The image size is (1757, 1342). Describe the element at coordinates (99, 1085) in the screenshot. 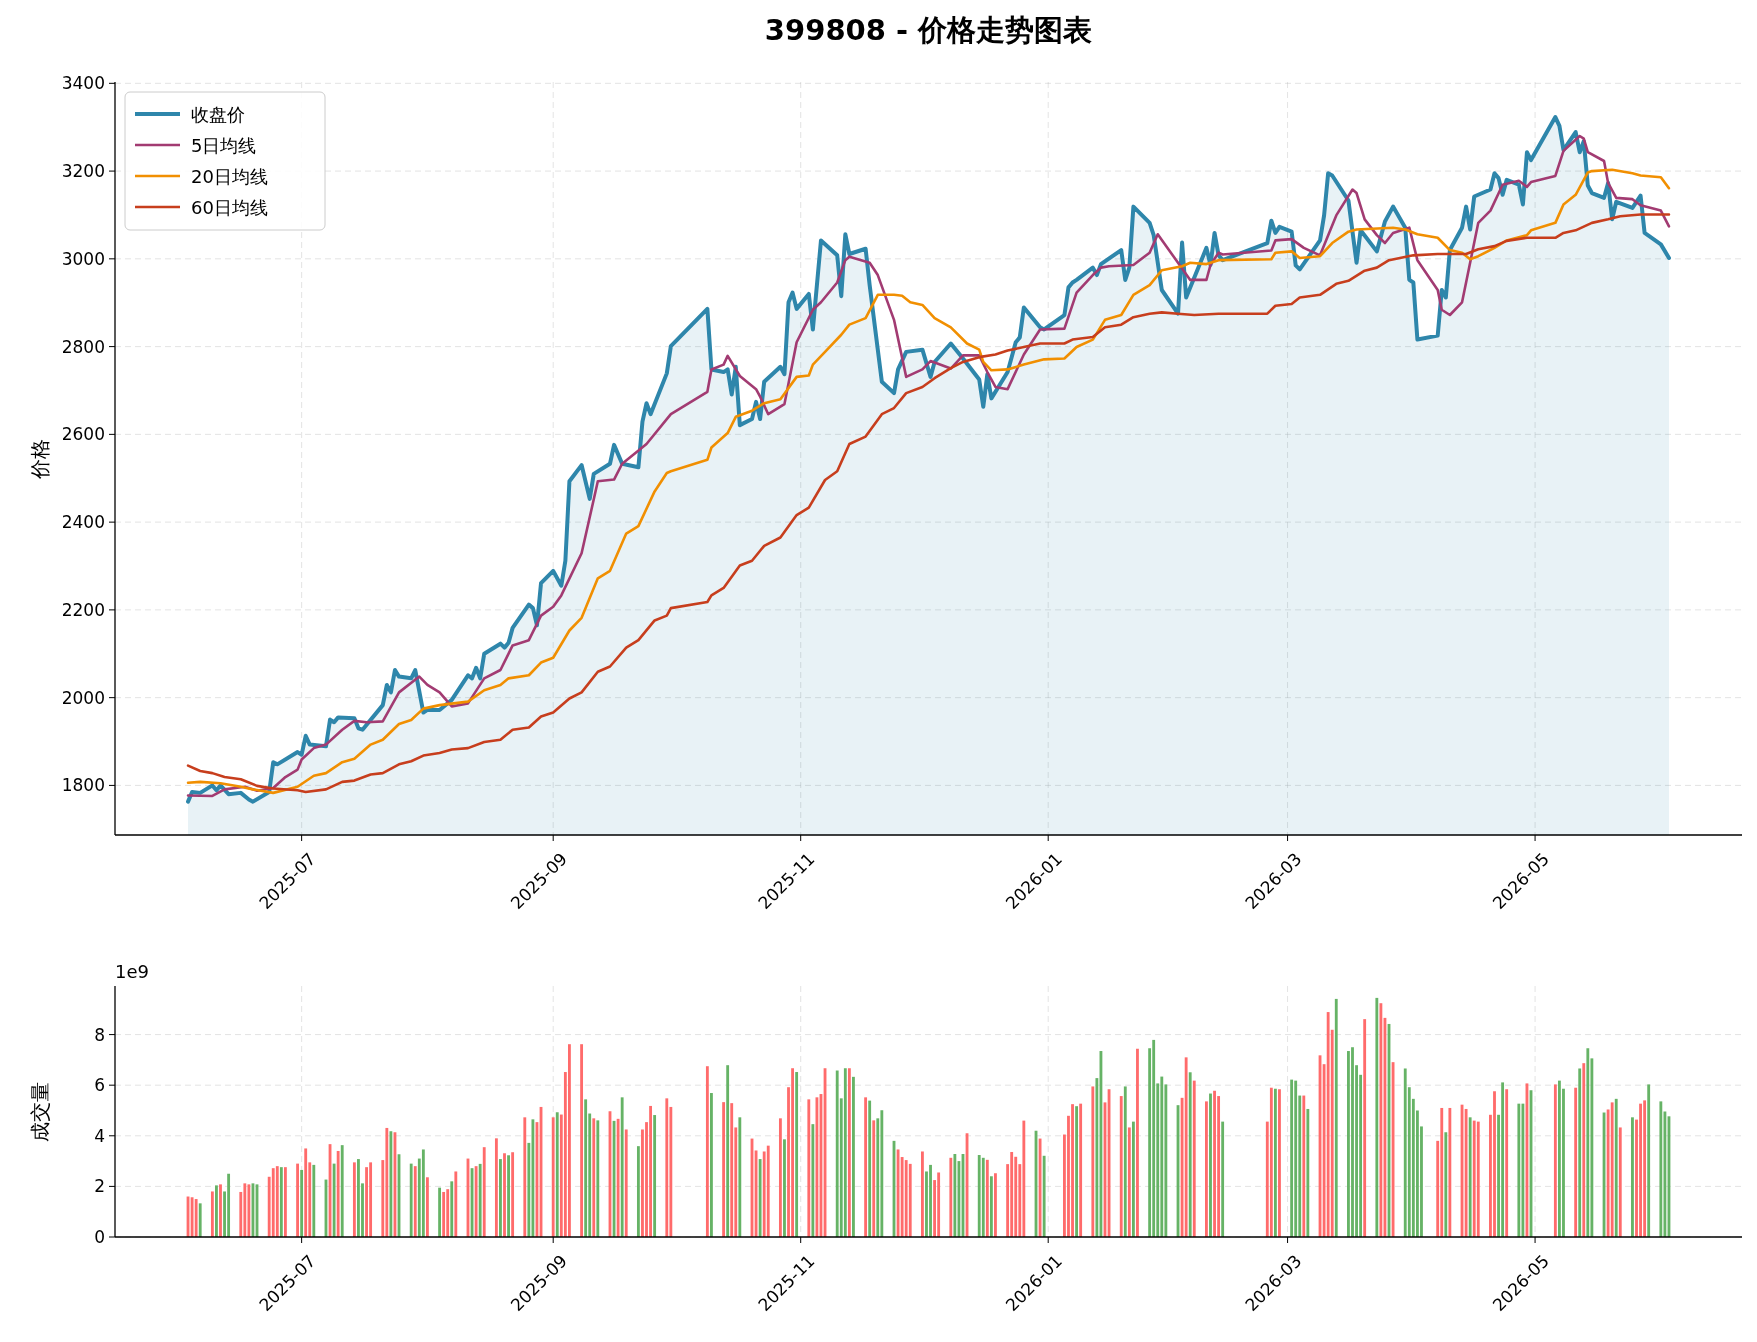

I see `y-tick-label: 6` at that location.